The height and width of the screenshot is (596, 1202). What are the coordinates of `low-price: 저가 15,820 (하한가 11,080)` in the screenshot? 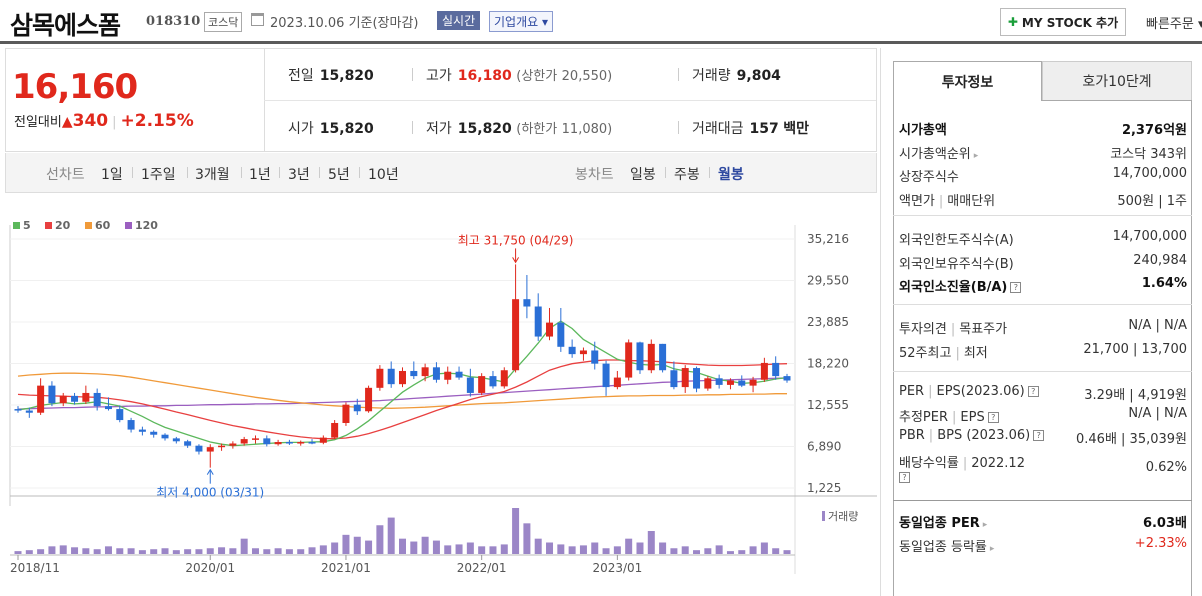 It's located at (512, 128).